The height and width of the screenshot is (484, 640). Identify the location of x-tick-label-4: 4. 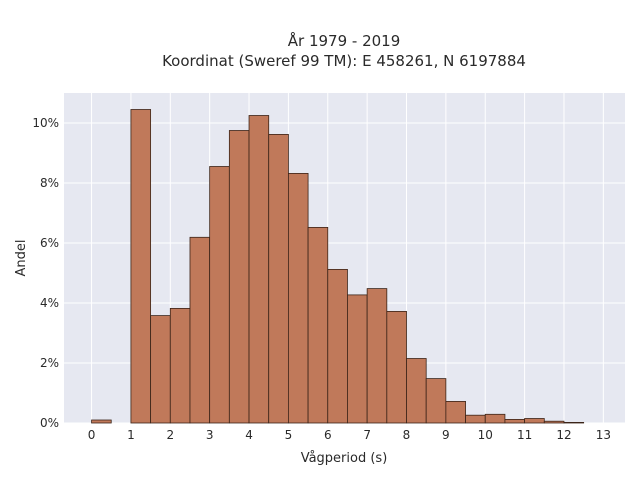
(249, 435).